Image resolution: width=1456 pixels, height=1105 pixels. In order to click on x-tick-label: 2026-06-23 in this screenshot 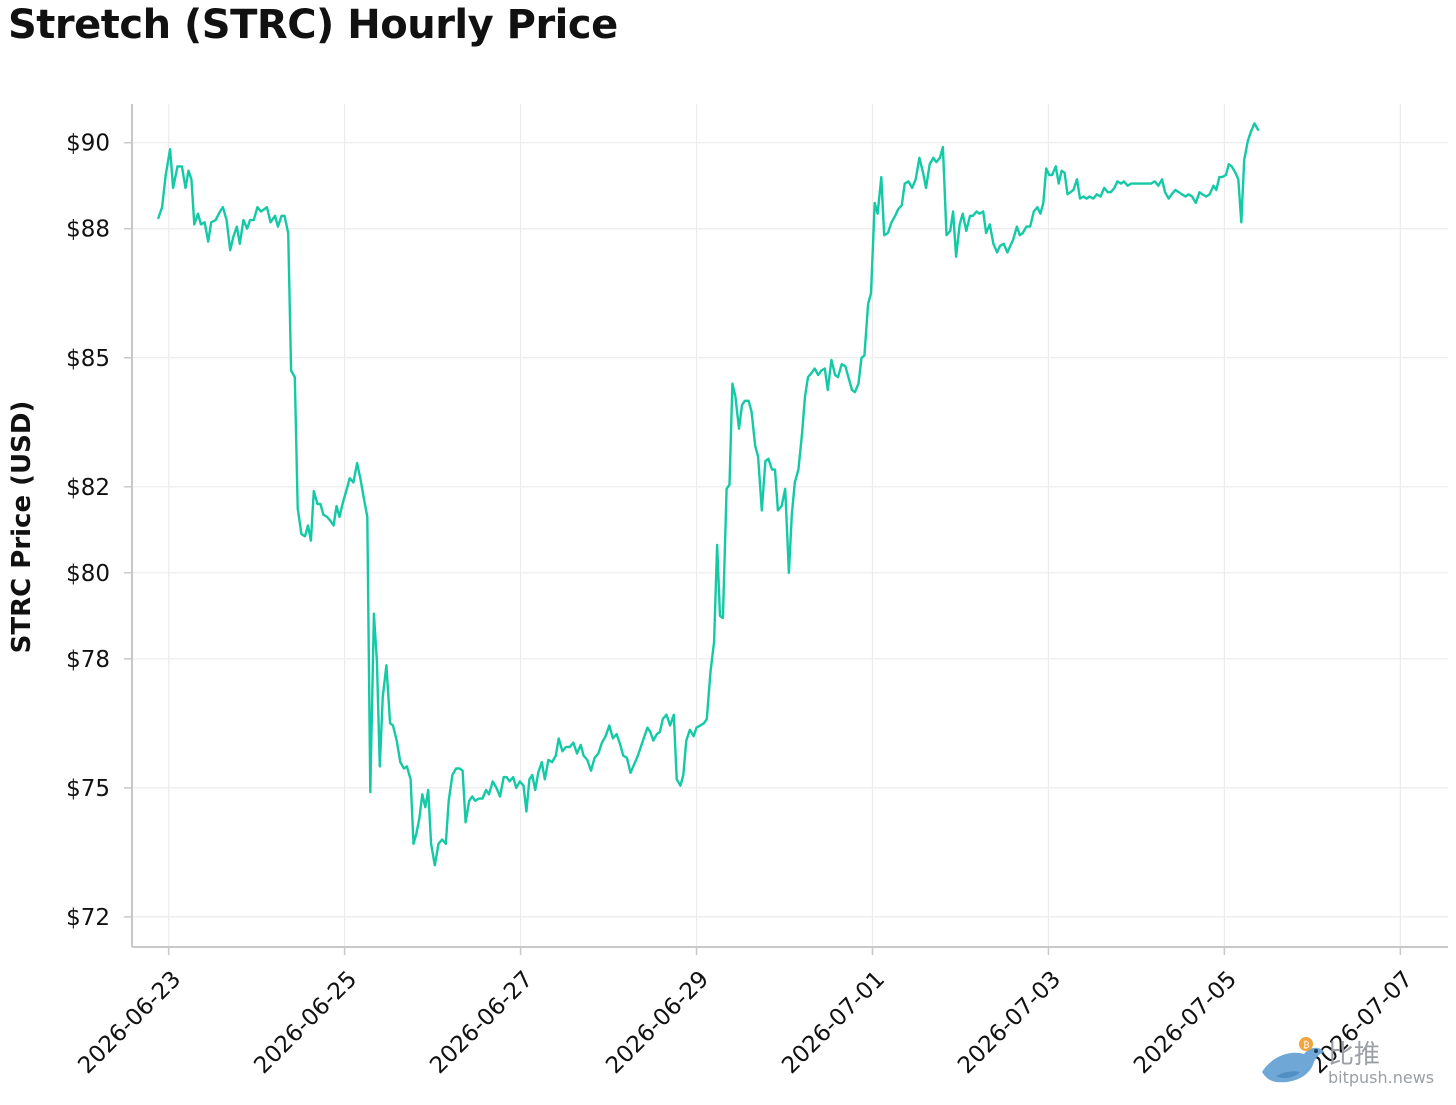, I will do `click(129, 1022)`.